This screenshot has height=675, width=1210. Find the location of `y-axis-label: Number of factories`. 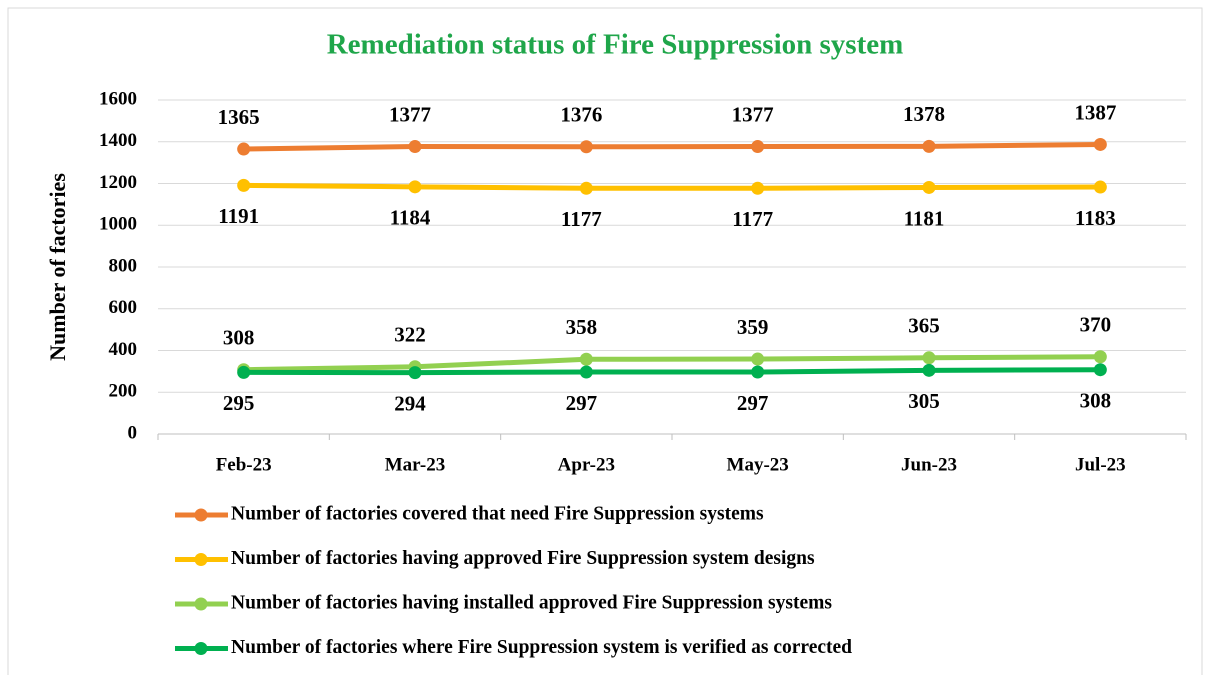

y-axis-label: Number of factories is located at coordinates (57, 267).